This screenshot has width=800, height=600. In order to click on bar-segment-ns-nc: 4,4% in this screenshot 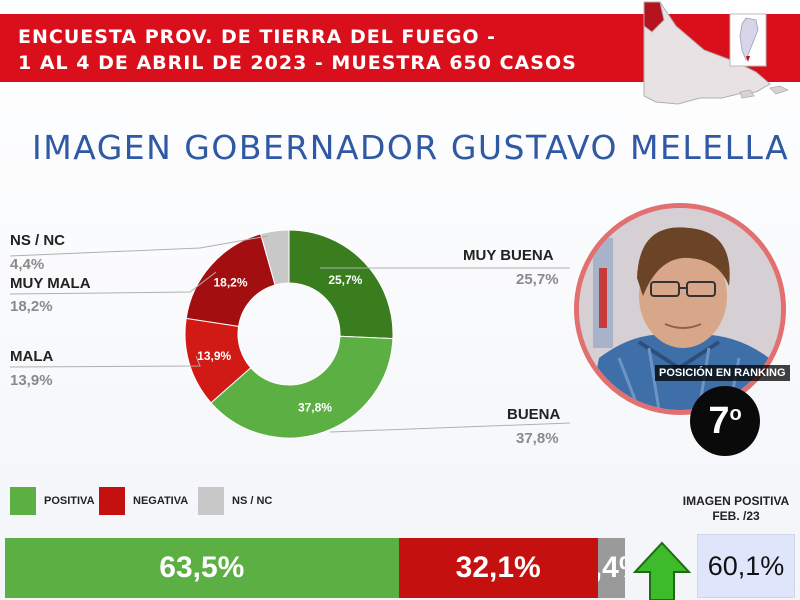, I will do `click(611, 568)`.